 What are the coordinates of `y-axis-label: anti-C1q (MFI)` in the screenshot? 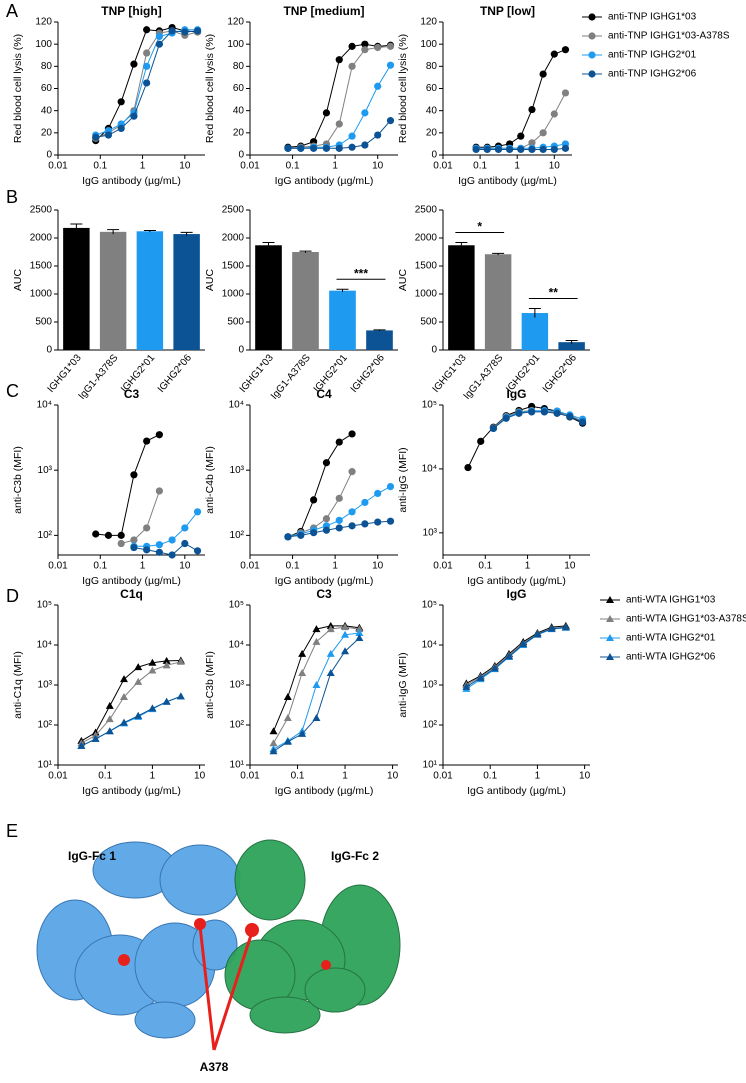 It's located at (18, 685).